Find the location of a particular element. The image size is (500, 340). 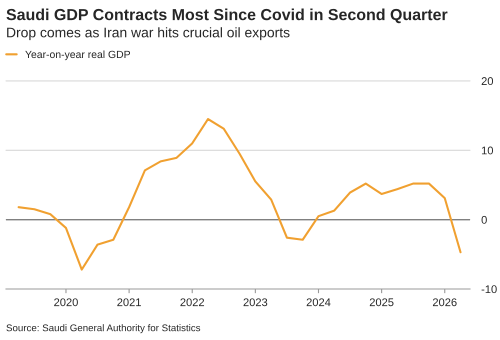

x-tick-label: 2024 is located at coordinates (318, 302).